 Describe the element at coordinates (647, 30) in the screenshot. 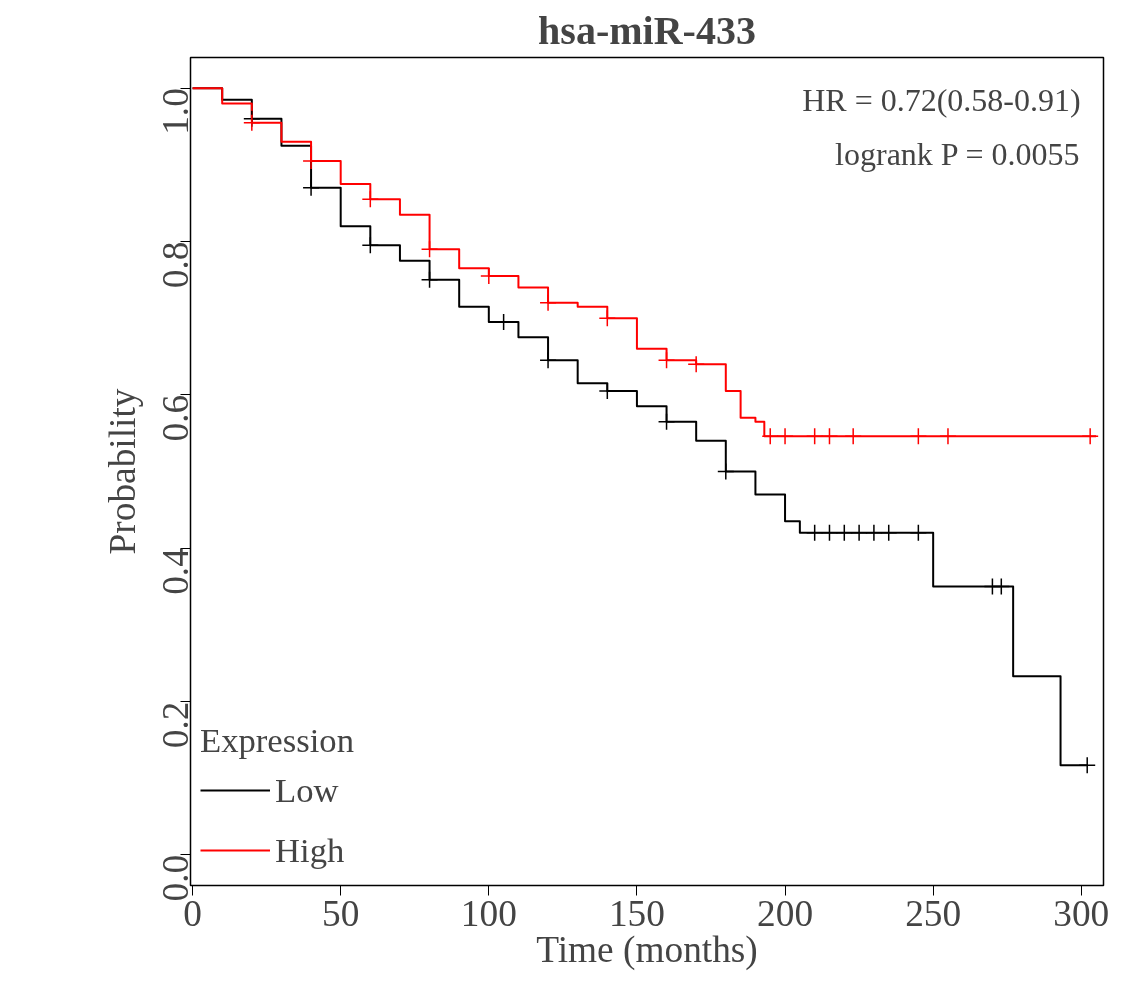

I see `chart-title: hsa-miR-433` at that location.